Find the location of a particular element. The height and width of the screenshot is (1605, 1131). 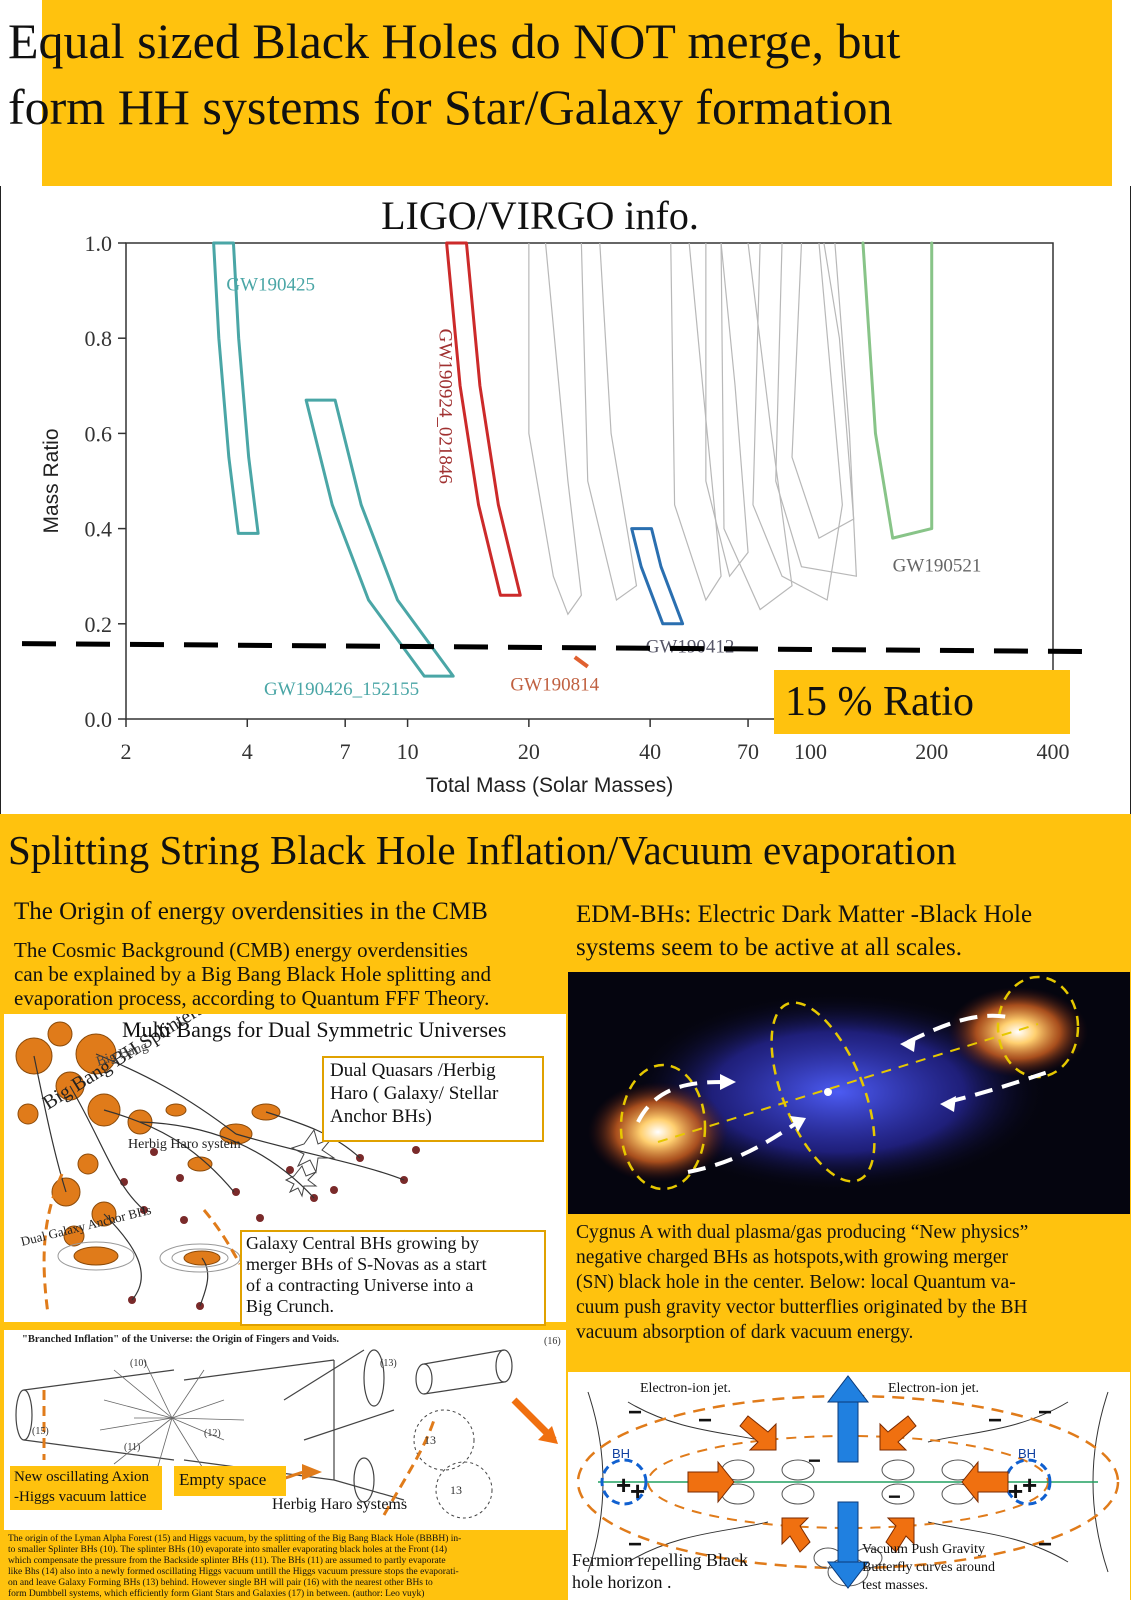

cygnus-a-image is located at coordinates (849, 1093).